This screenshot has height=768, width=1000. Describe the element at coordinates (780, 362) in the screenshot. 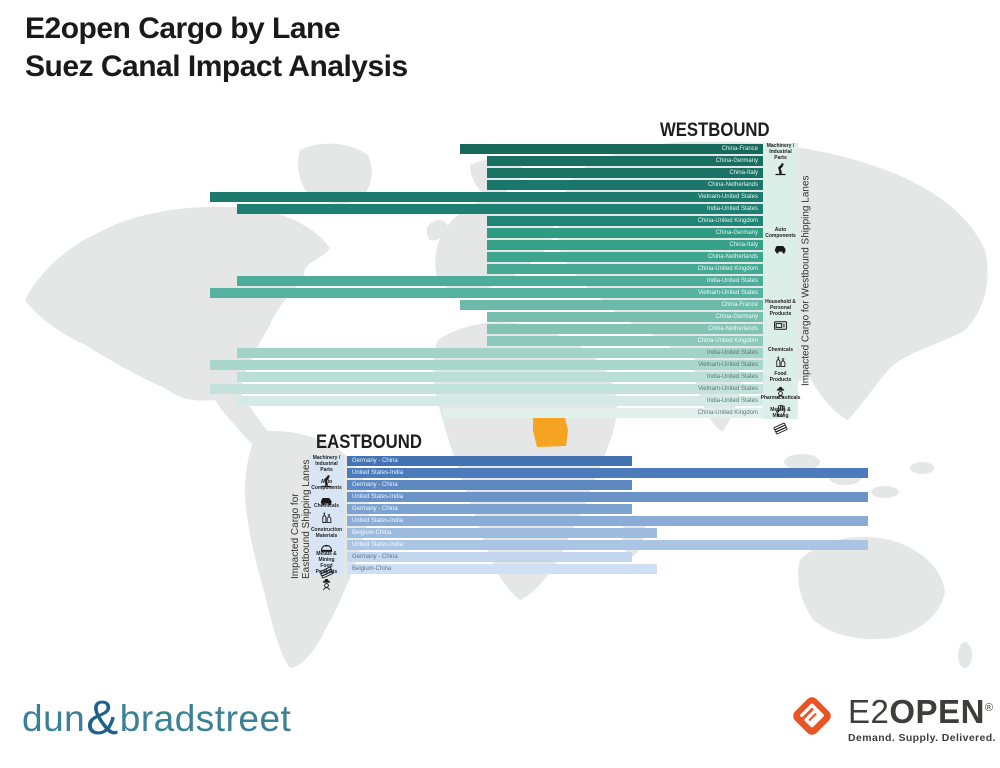

I see `bottles-icon` at that location.